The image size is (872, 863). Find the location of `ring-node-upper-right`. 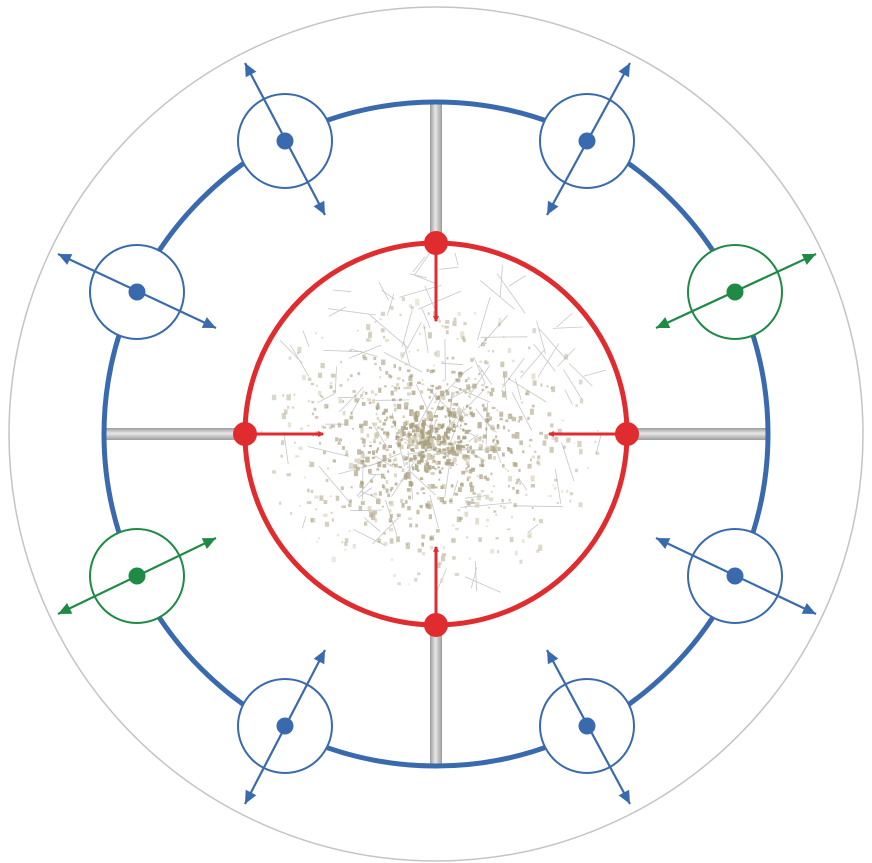

ring-node-upper-right is located at coordinates (736, 292).